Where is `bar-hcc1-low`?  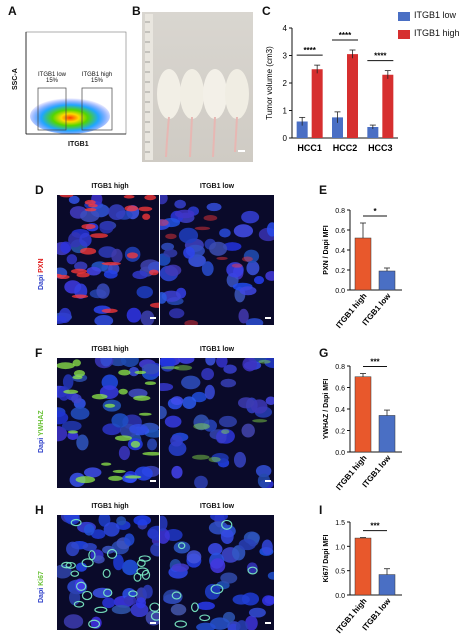 bar-hcc1-low is located at coordinates (302, 129).